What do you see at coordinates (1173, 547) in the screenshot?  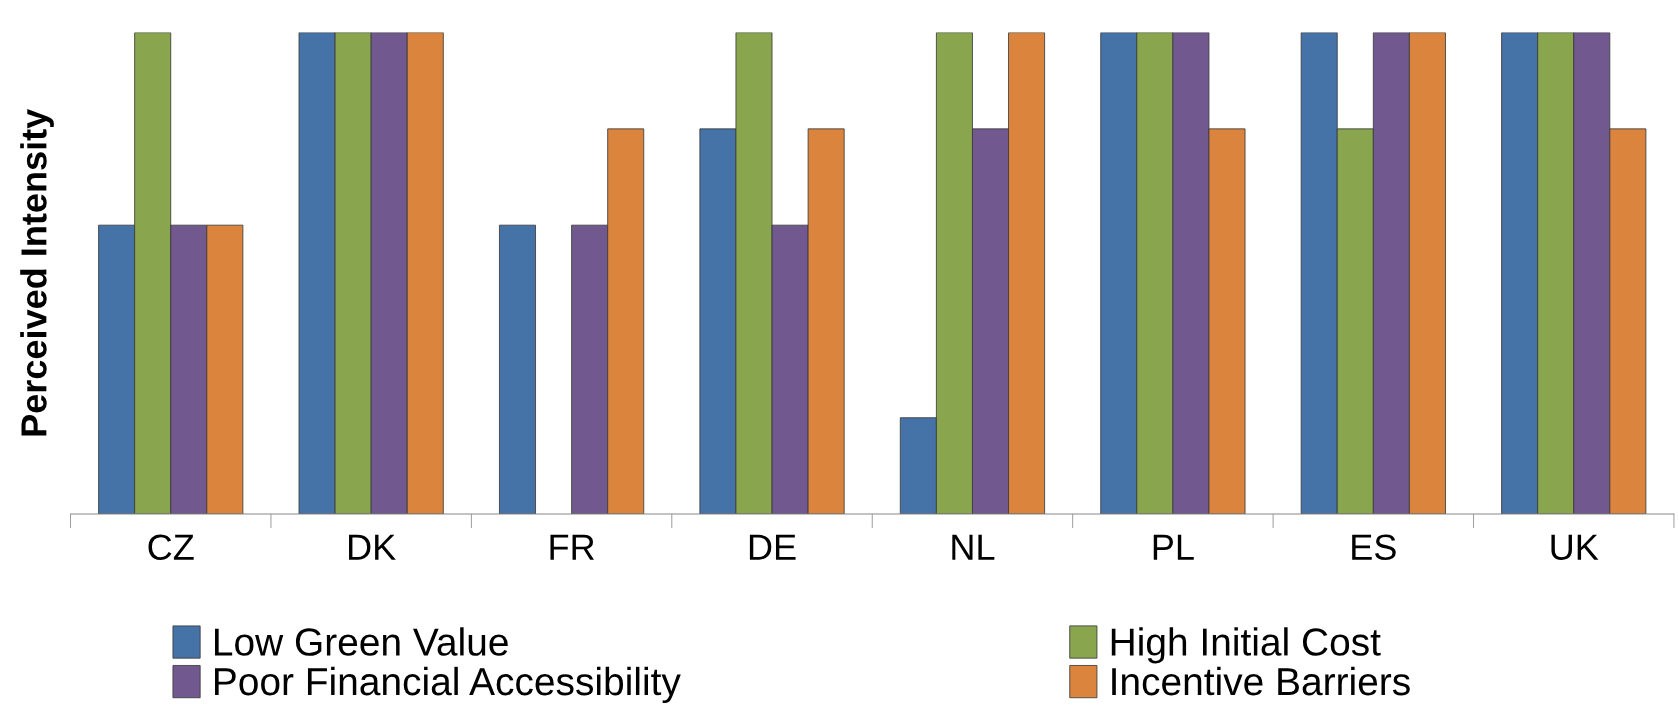 I see `x-tick-label: PL` at bounding box center [1173, 547].